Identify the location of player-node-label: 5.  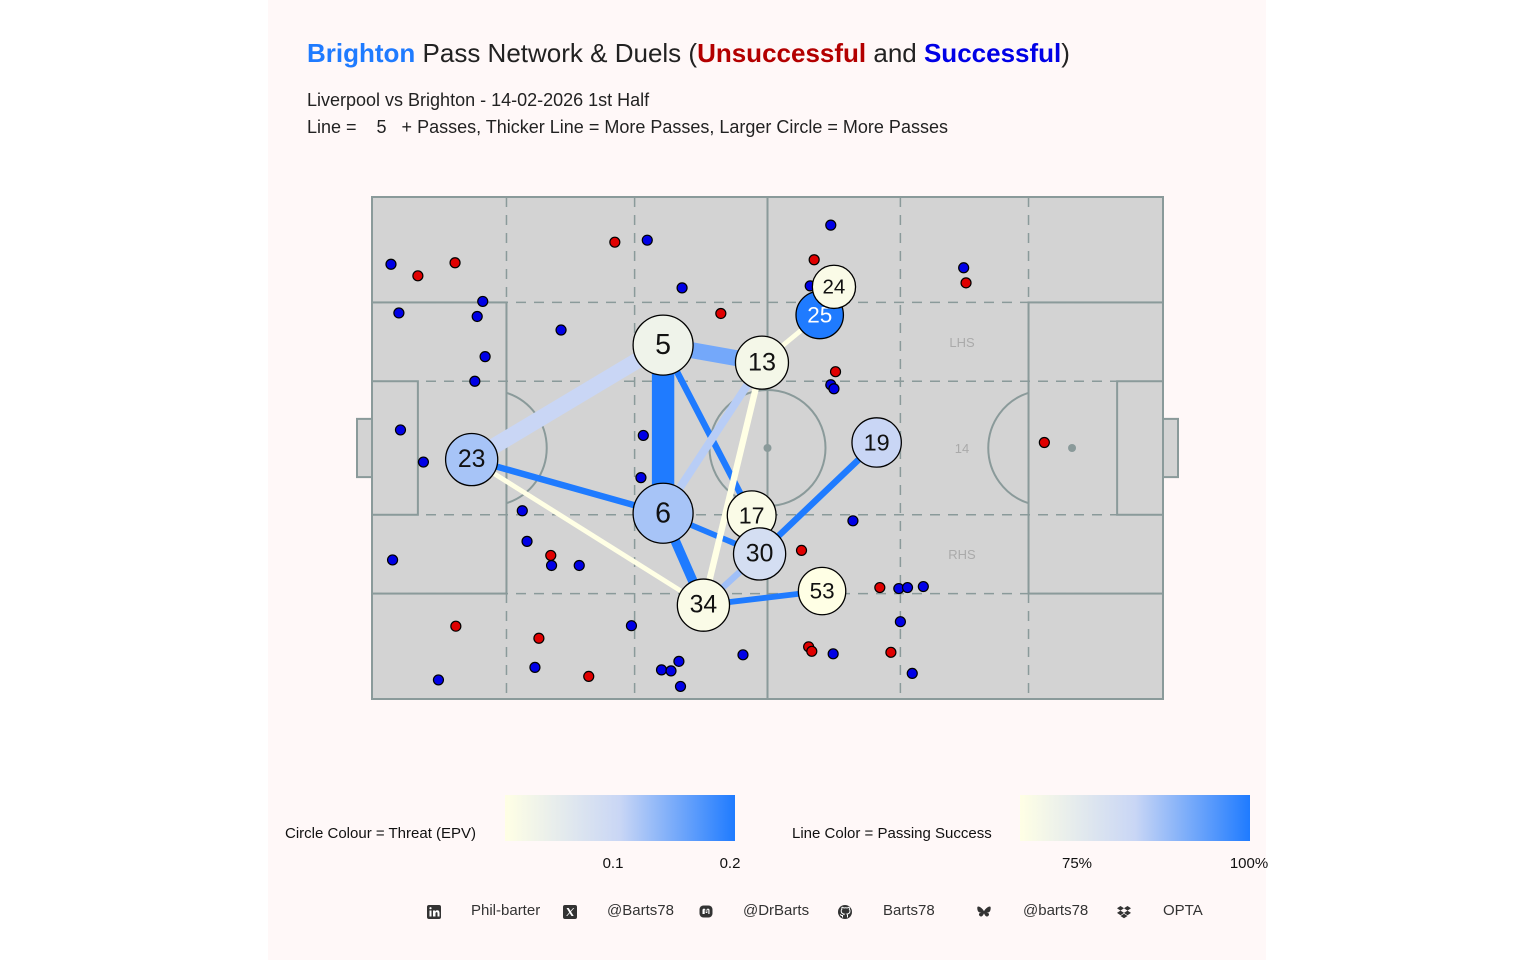
(663, 345).